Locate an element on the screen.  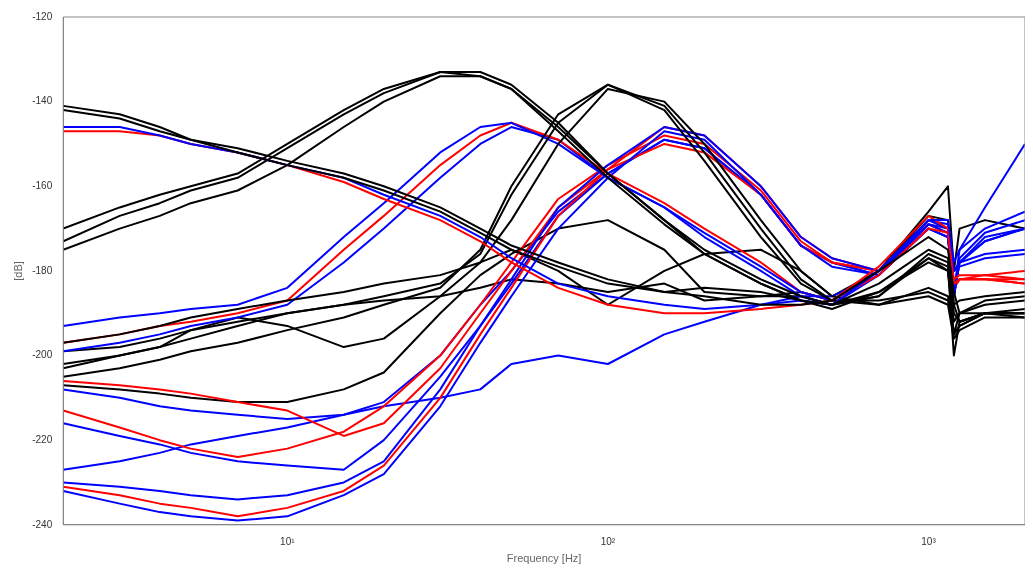
y-axis-title: [dB] is located at coordinates (17, 271).